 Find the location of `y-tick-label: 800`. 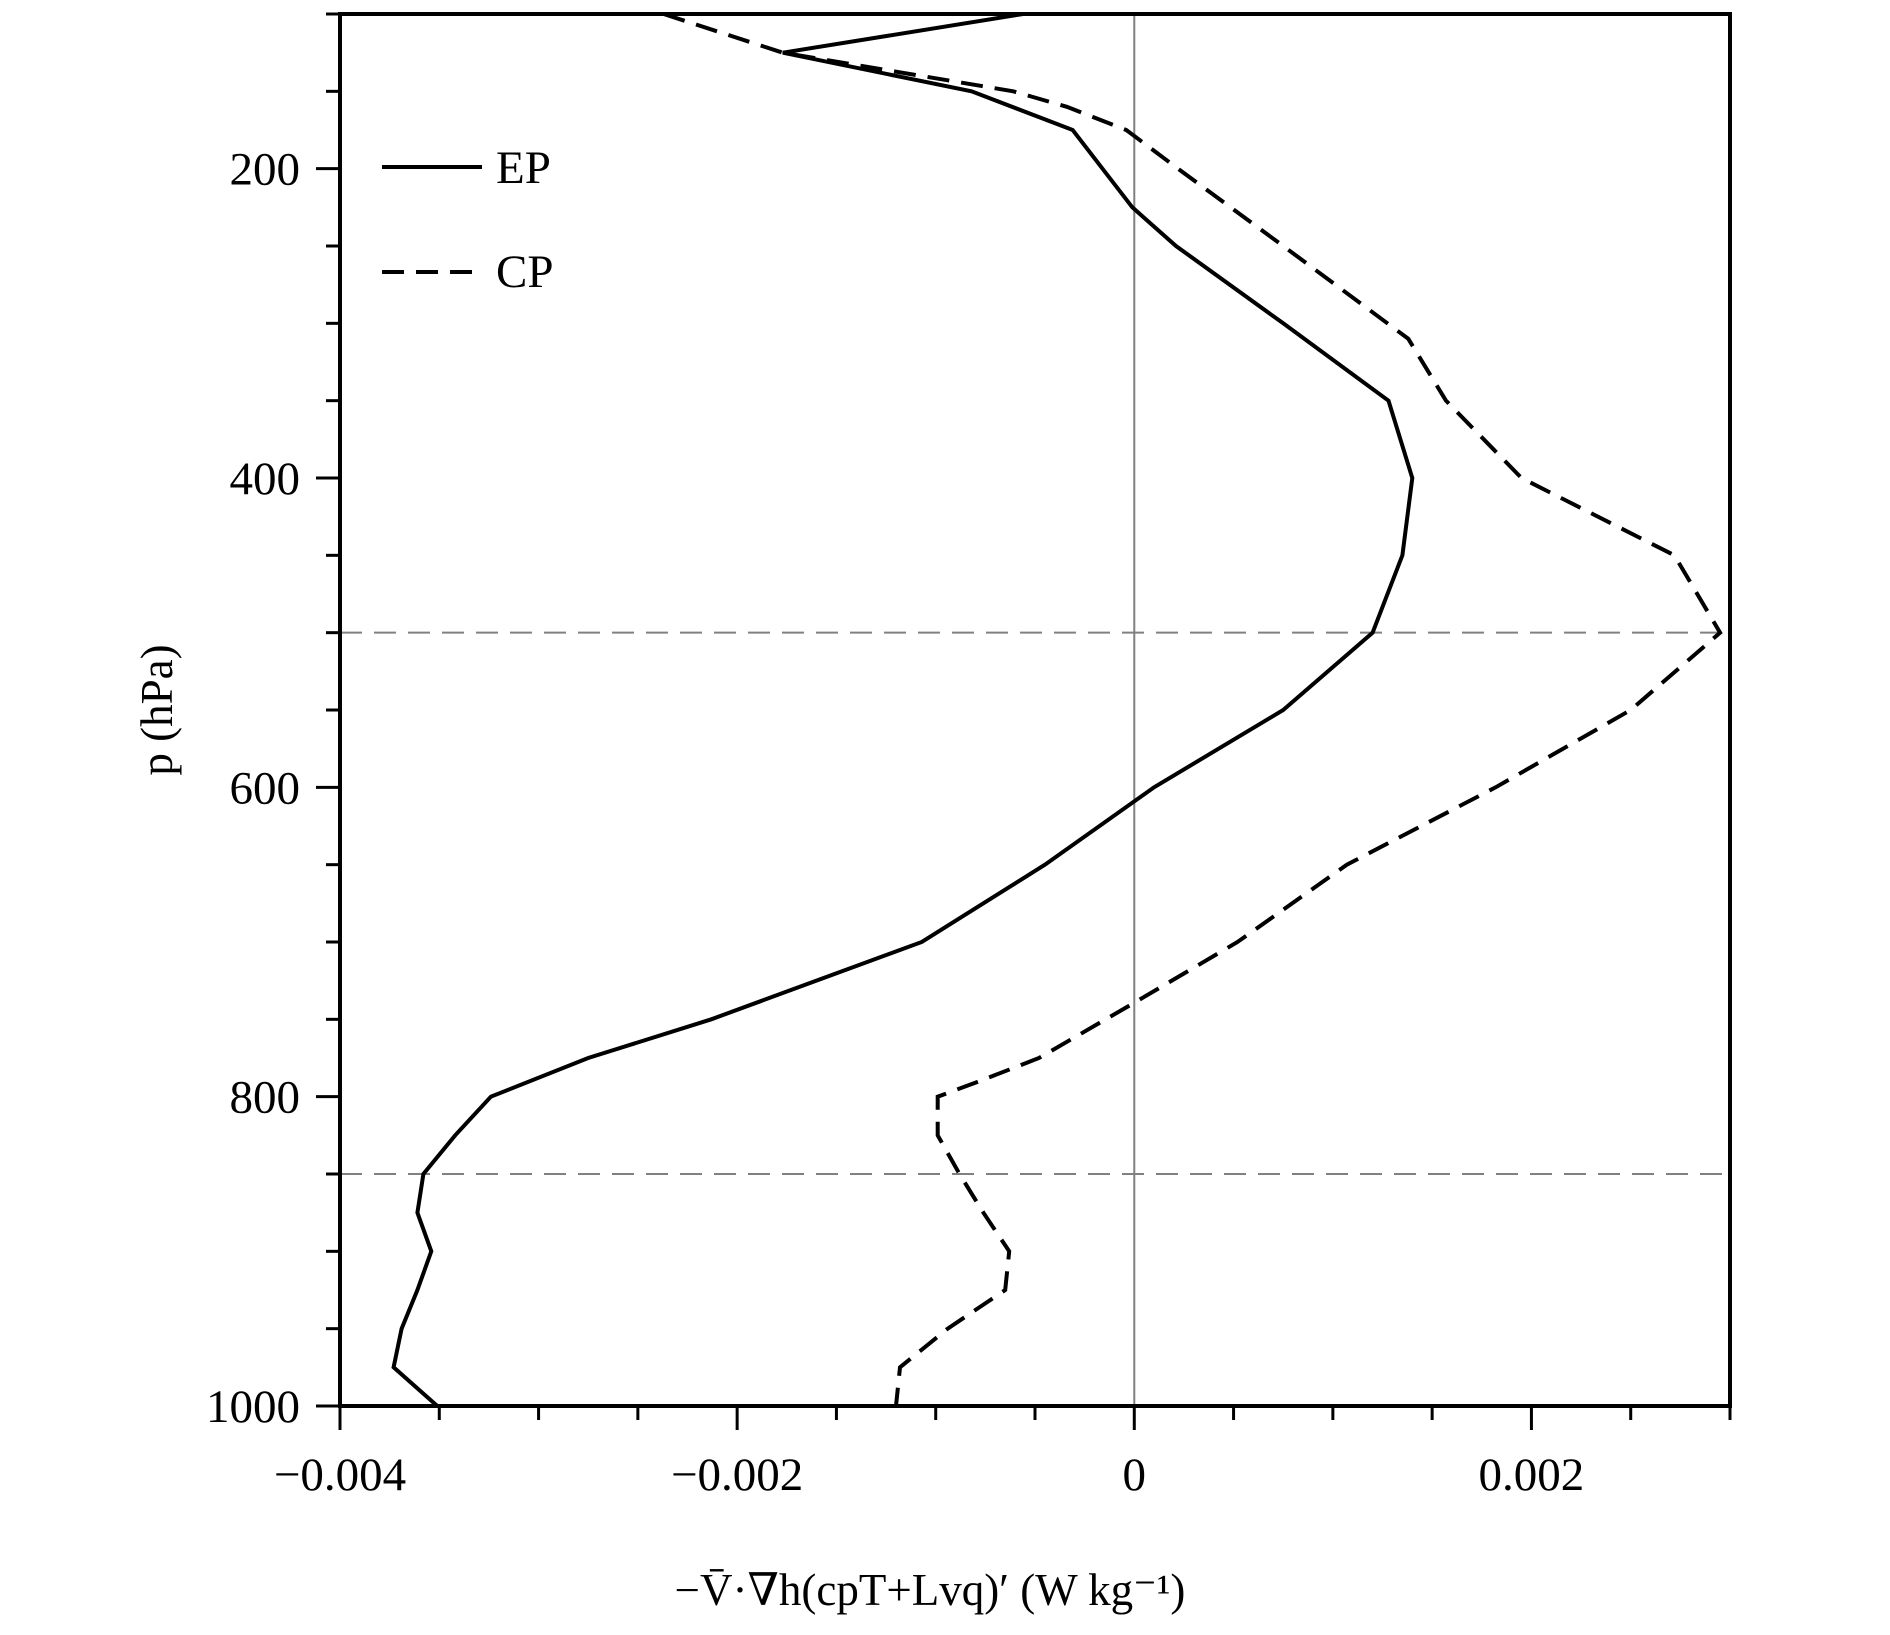

y-tick-label: 800 is located at coordinates (265, 1098).